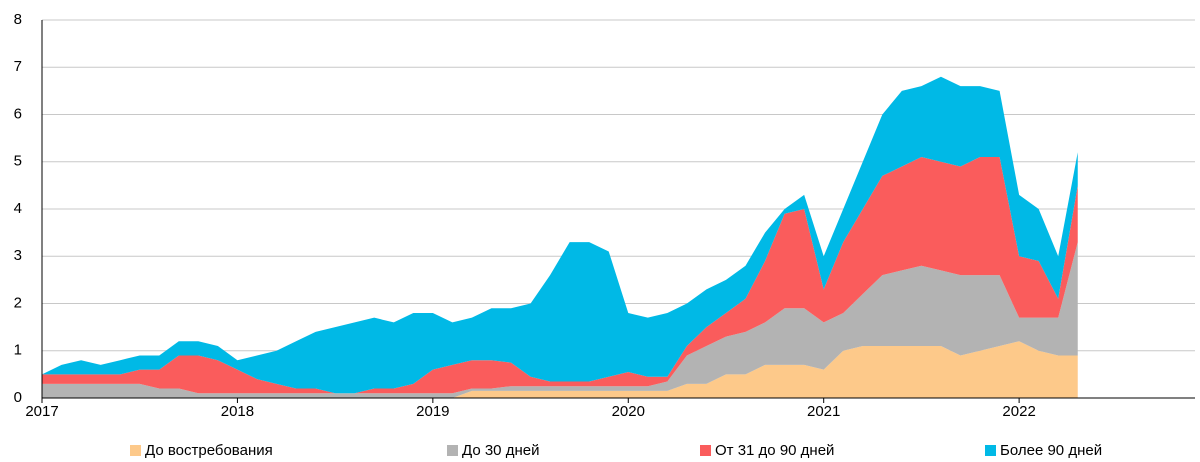 This screenshot has width=1200, height=462. What do you see at coordinates (237, 411) in the screenshot?
I see `x-tick-label: 2018` at bounding box center [237, 411].